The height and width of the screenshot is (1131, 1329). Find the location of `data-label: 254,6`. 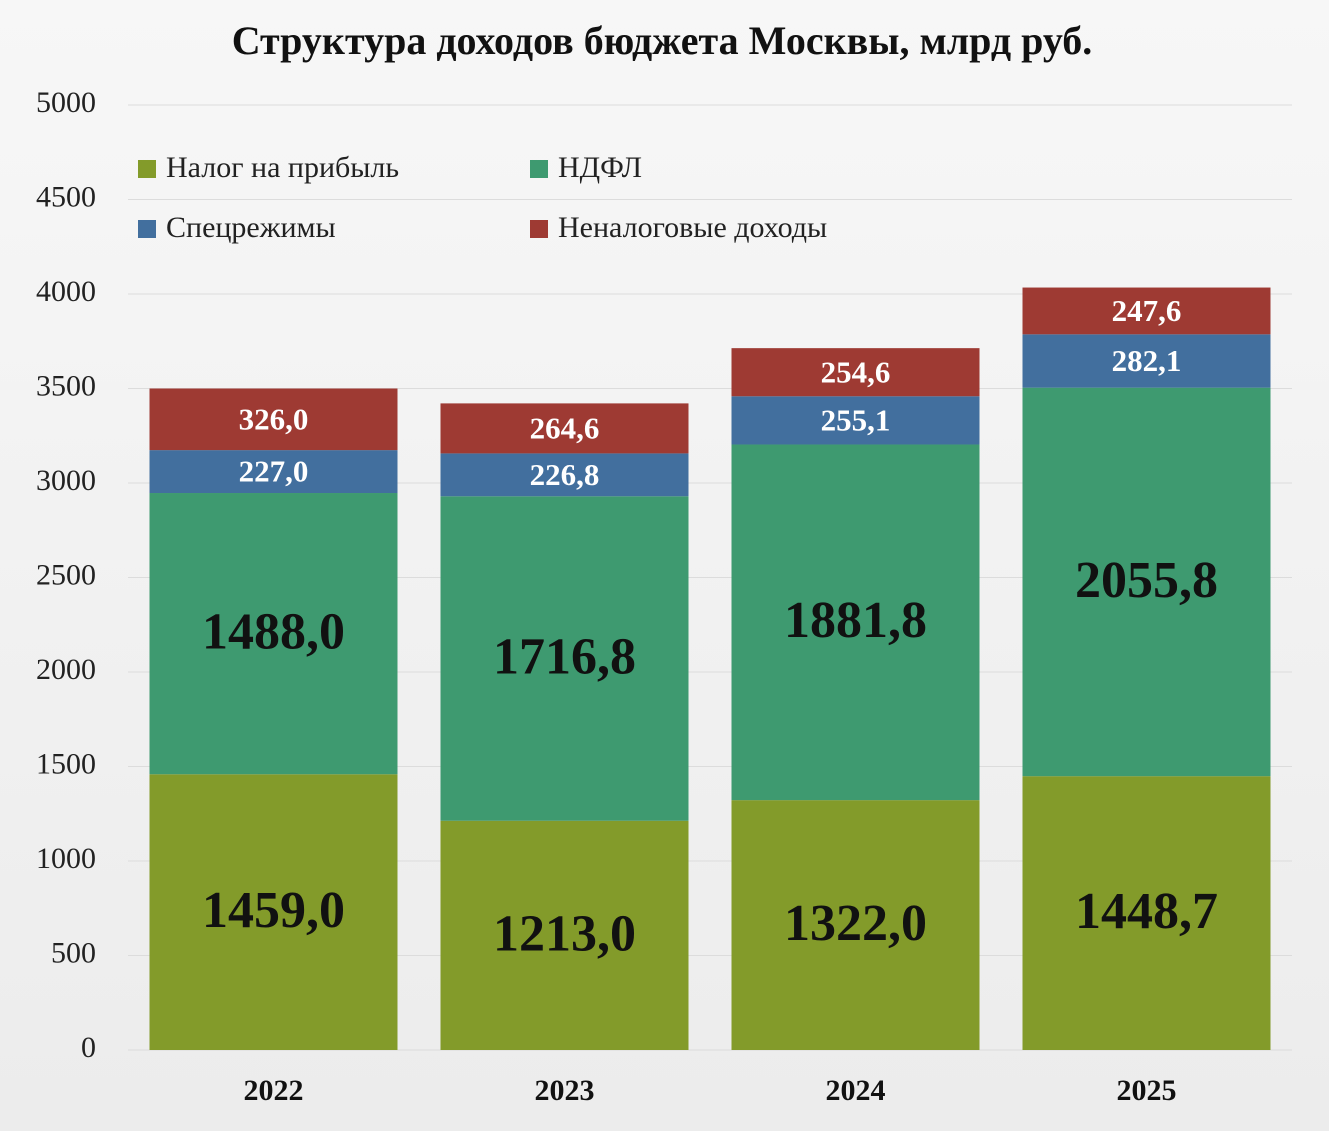

data-label: 254,6 is located at coordinates (856, 371).